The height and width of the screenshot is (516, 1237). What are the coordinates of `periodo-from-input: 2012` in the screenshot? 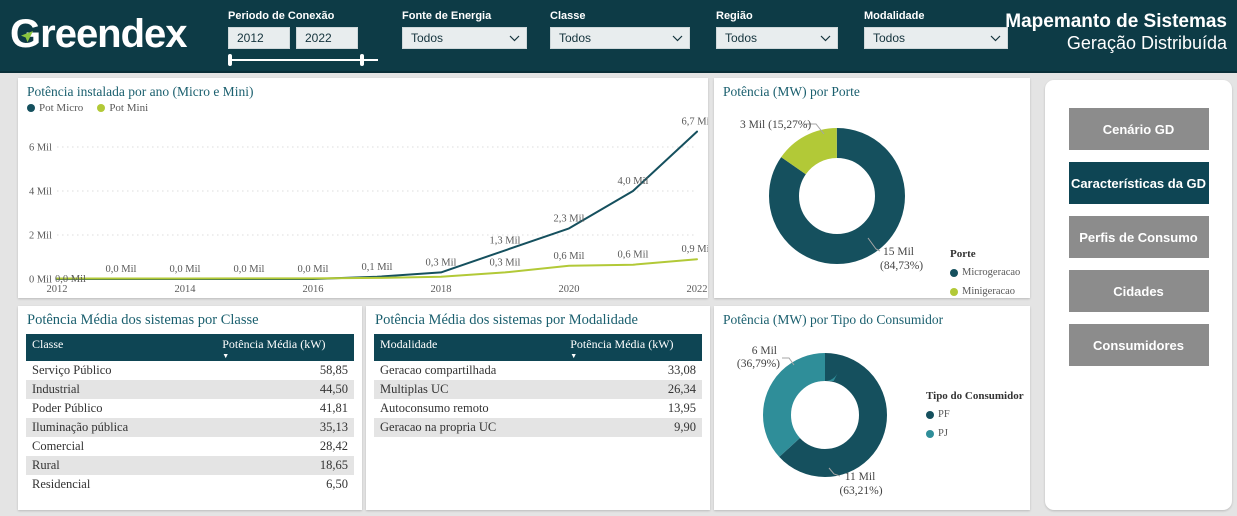 It's located at (259, 38).